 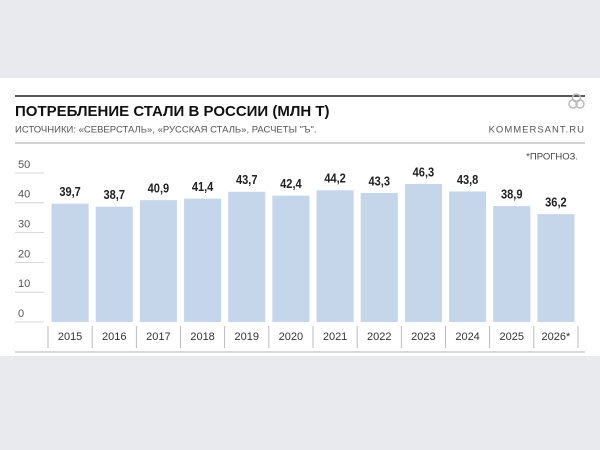 What do you see at coordinates (70, 191) in the screenshot?
I see `value-label: 39,7` at bounding box center [70, 191].